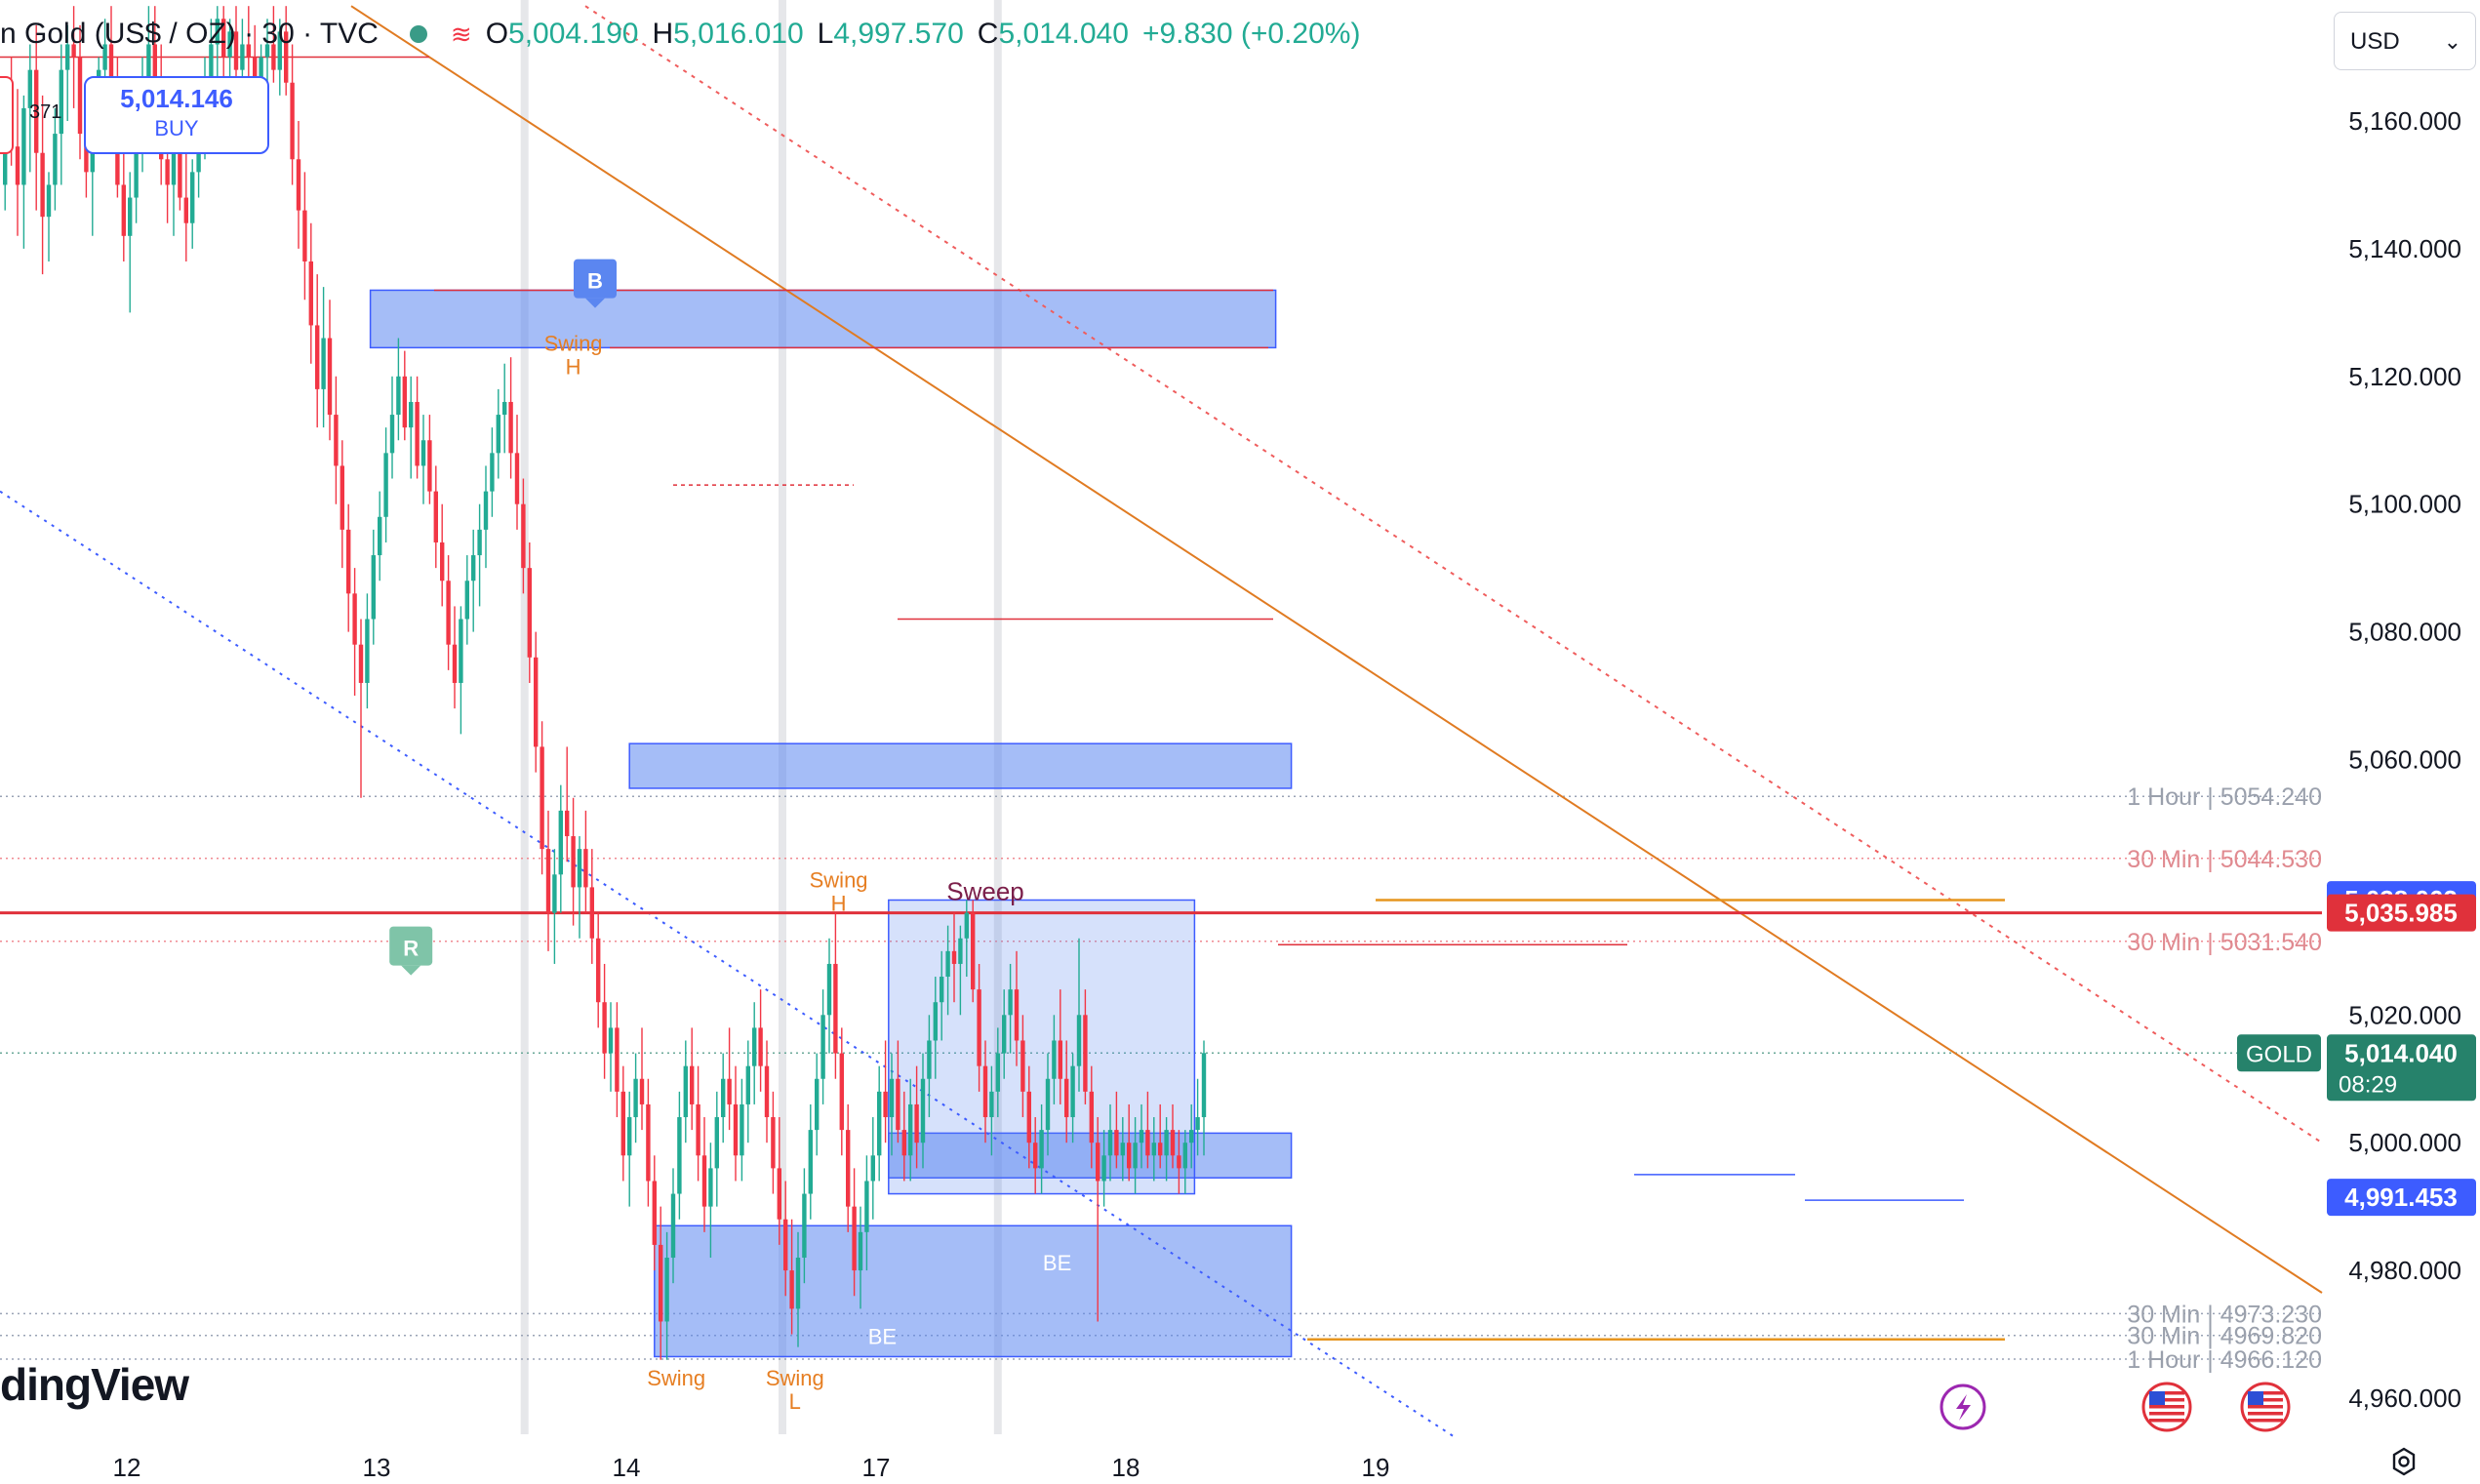 This screenshot has height=1484, width=2480. I want to click on spread-value: 371, so click(45, 112).